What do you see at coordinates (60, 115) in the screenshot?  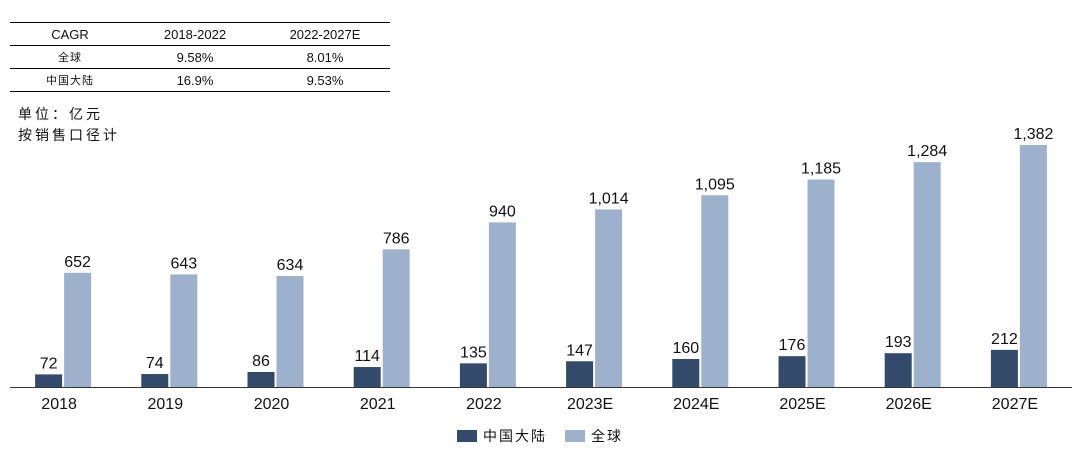 I see `unit-note: 单位：亿元` at bounding box center [60, 115].